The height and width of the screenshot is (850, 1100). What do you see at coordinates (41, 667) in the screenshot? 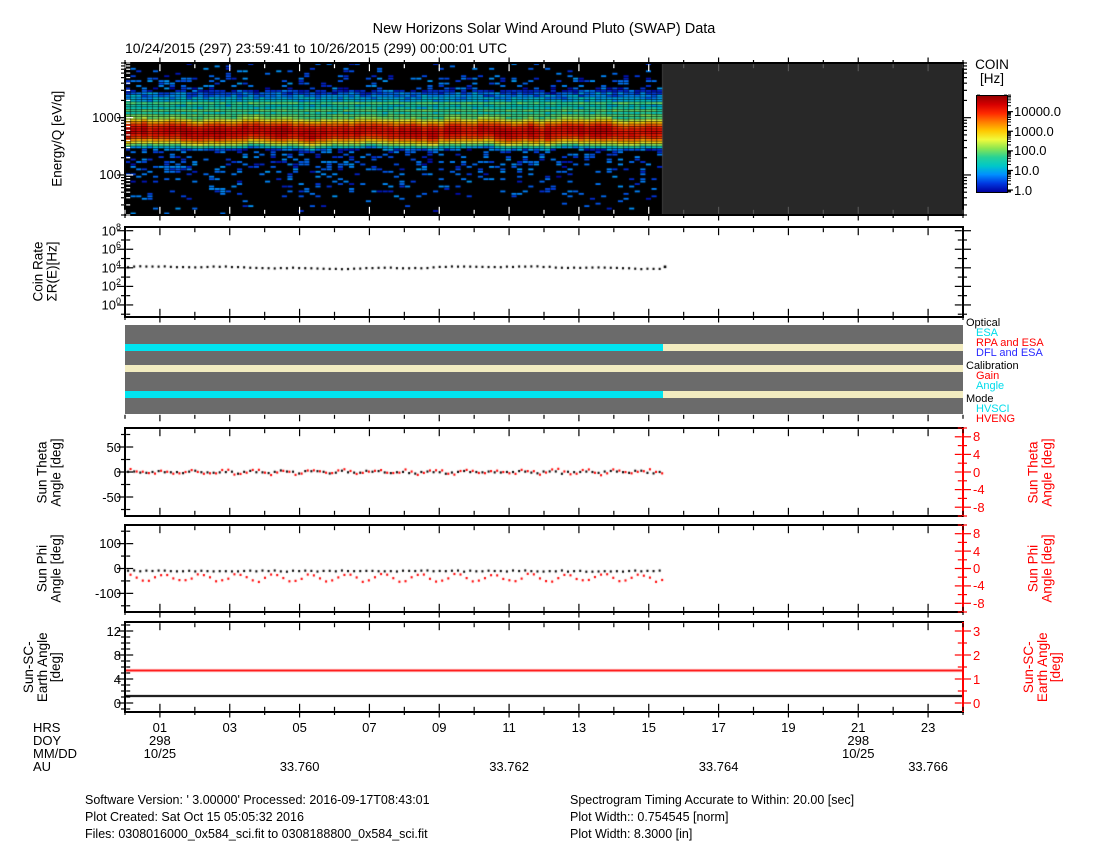
I see `sun-sc-earth-axis-title-left: Sun-SC- Earth Angle [deg]` at bounding box center [41, 667].